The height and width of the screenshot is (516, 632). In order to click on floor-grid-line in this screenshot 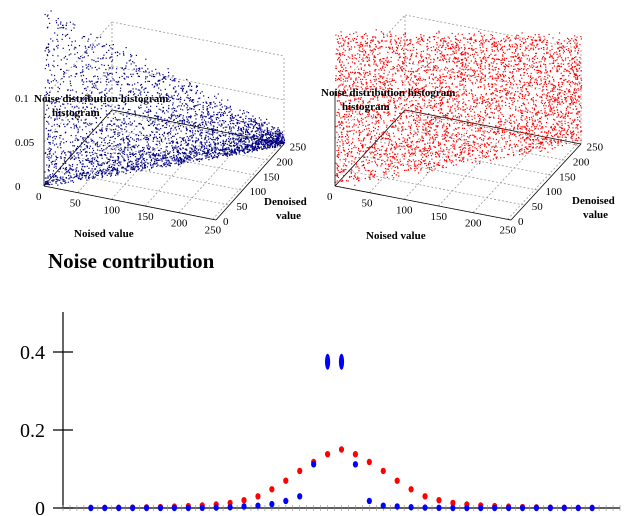, I will do `click(183, 143)`.